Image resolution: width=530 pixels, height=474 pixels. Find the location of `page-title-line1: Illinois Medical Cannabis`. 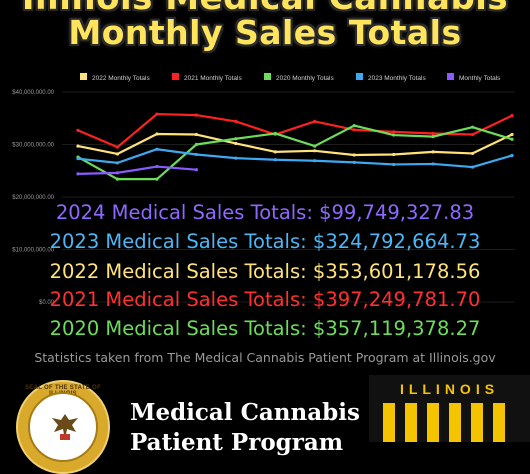

page-title-line1: Illinois Medical Cannabis is located at coordinates (265, 9).